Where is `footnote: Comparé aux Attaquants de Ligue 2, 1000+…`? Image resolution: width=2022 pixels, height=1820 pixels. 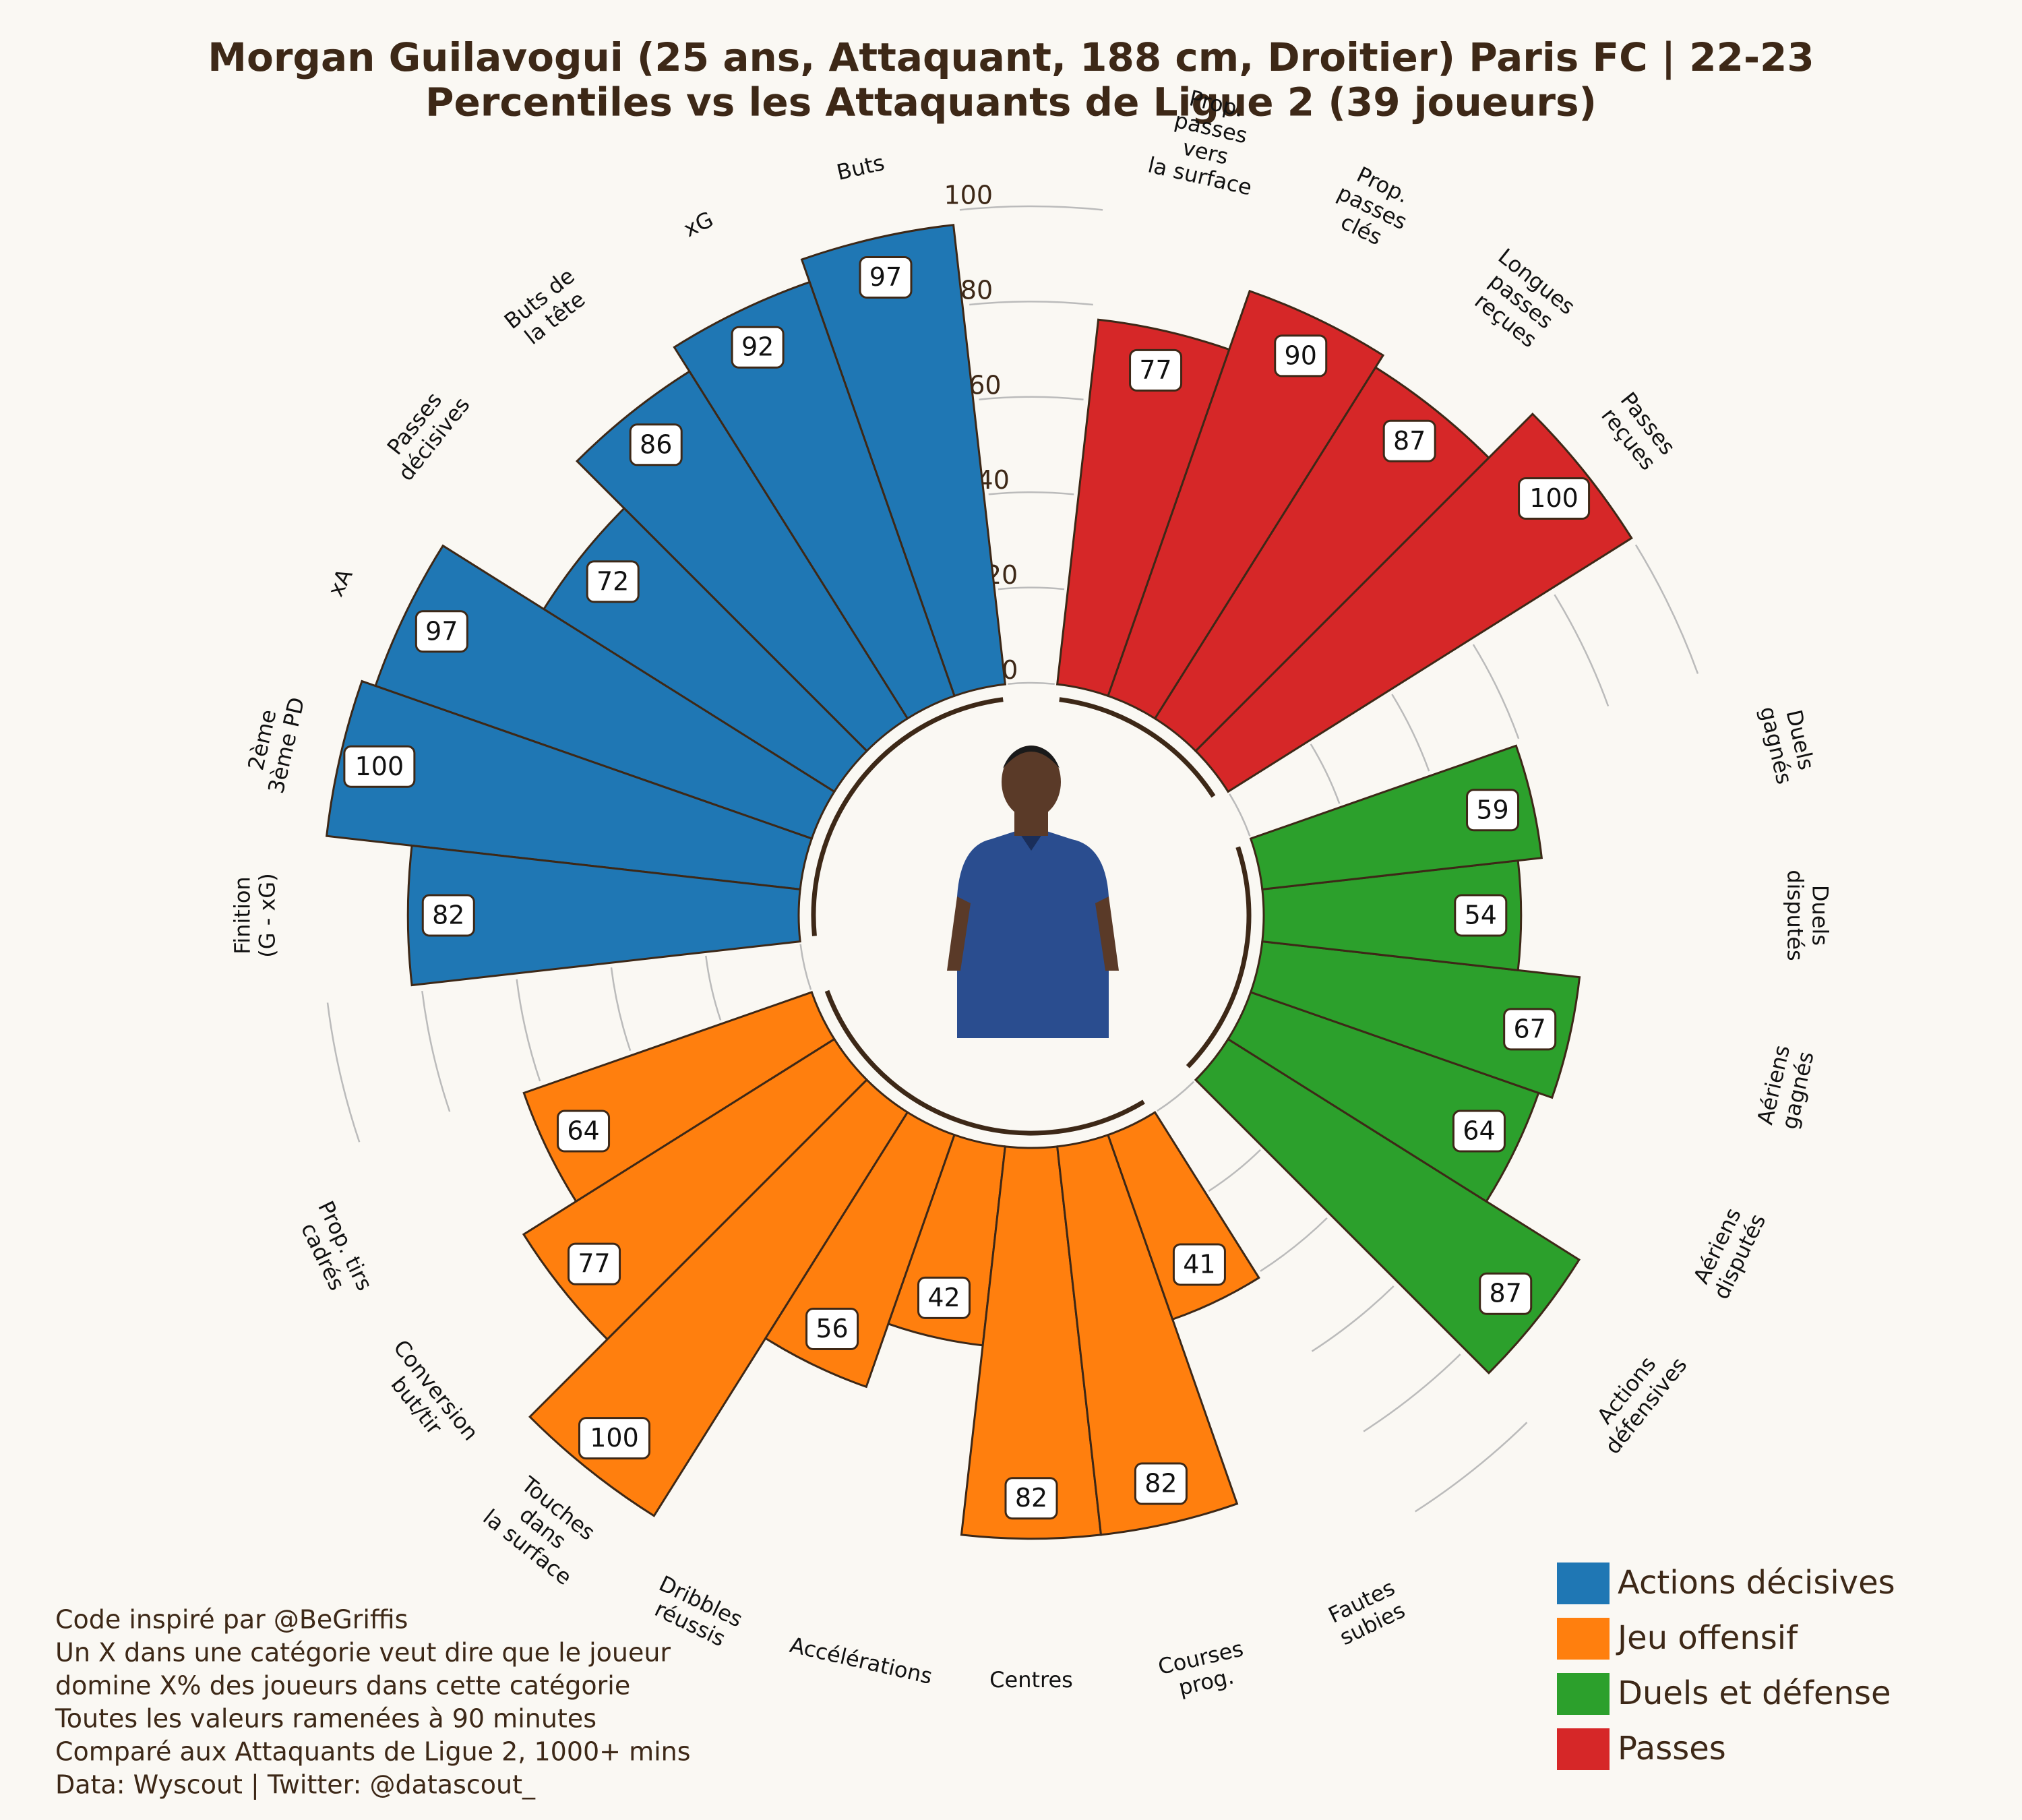 footnote: Comparé aux Attaquants de Ligue 2, 1000+… is located at coordinates (373, 1752).